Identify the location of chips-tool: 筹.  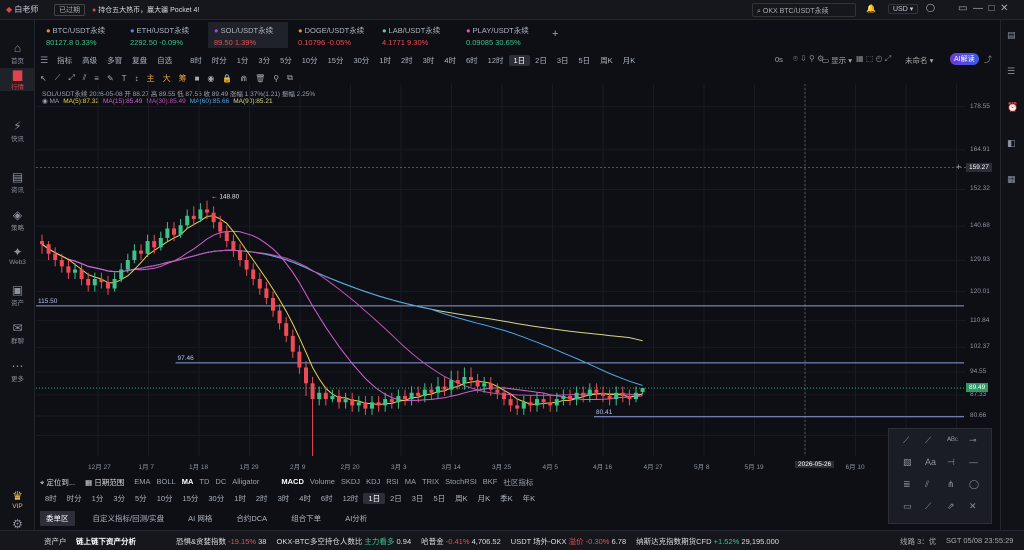
(182, 78).